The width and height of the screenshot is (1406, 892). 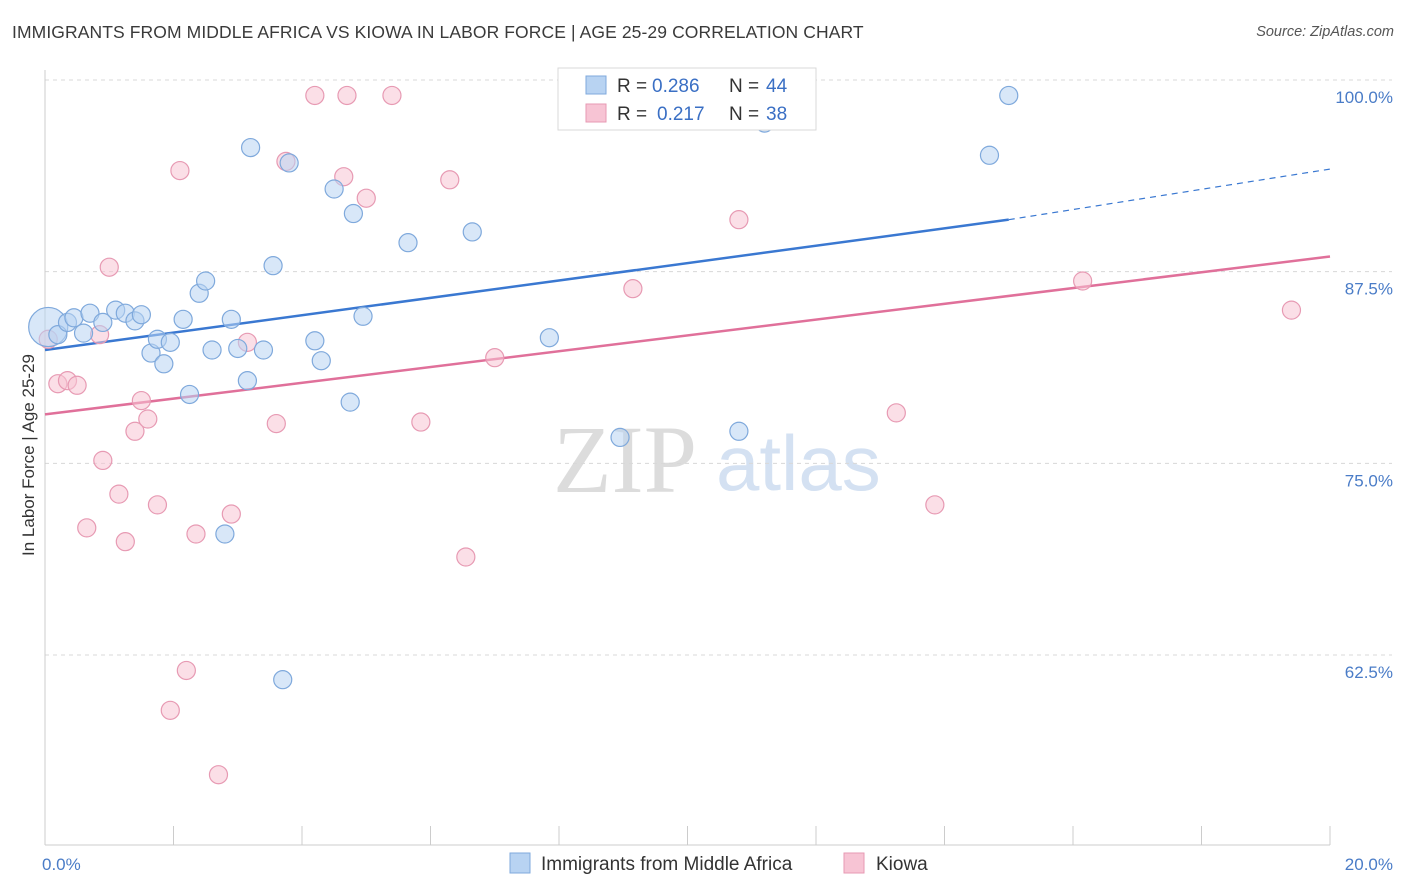 What do you see at coordinates (687, 99) in the screenshot?
I see `stats-legend: R = 0.286 N = 44 R = 0.217 N = 38` at bounding box center [687, 99].